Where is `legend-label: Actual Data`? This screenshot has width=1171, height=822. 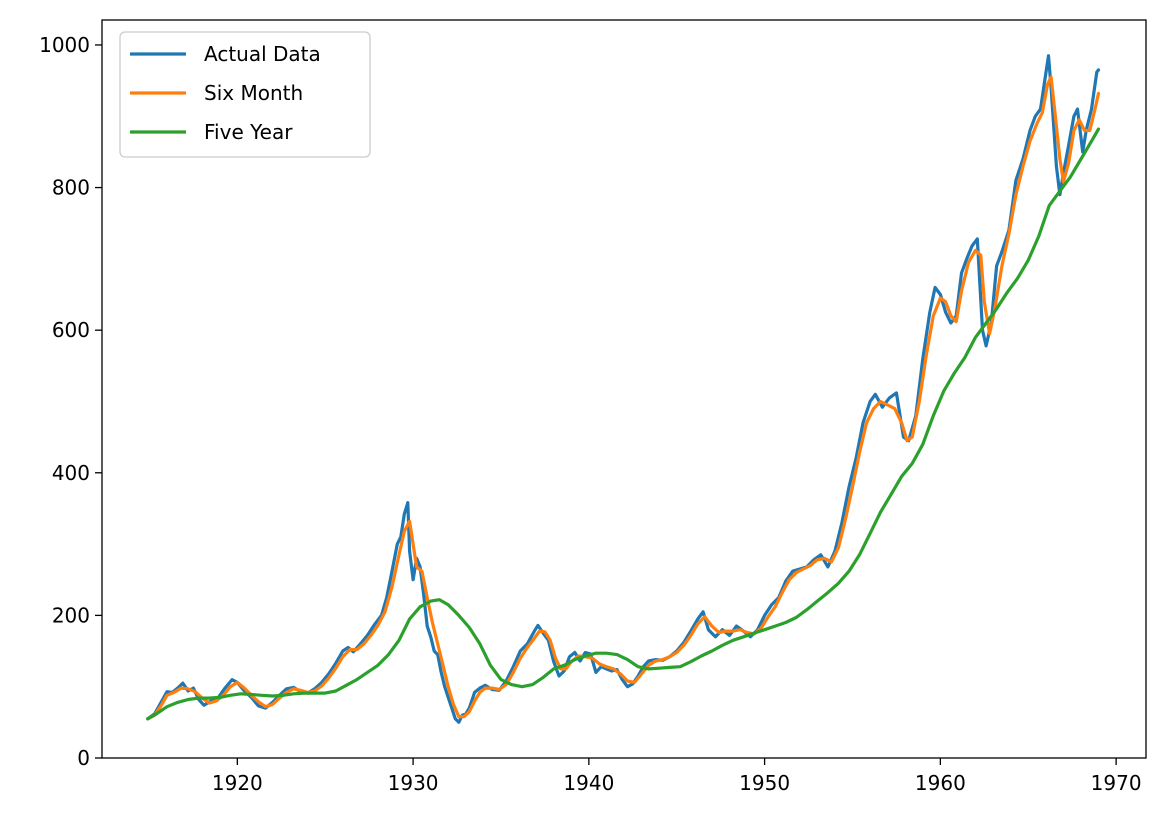 legend-label: Actual Data is located at coordinates (262, 54).